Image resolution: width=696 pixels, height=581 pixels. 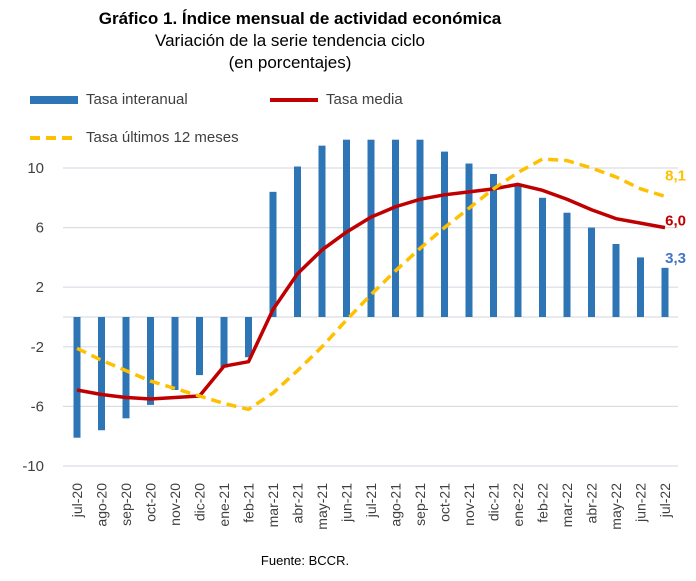 What do you see at coordinates (592, 503) in the screenshot?
I see `x-tick-label: abr-22` at bounding box center [592, 503].